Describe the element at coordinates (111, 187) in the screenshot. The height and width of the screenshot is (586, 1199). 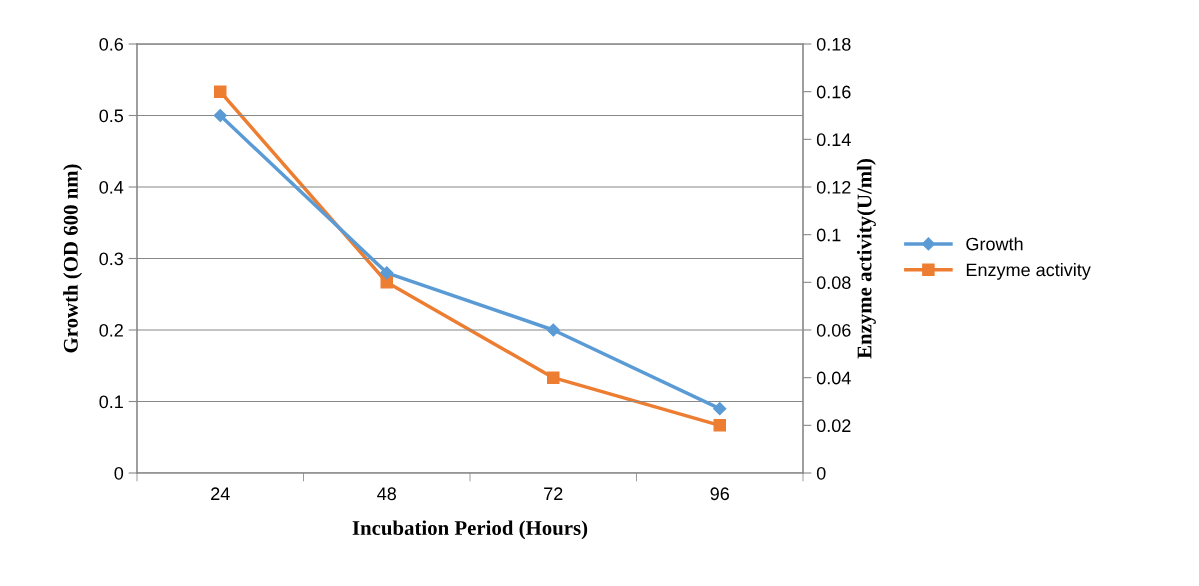
I see `y-tick-label: 0.4` at that location.